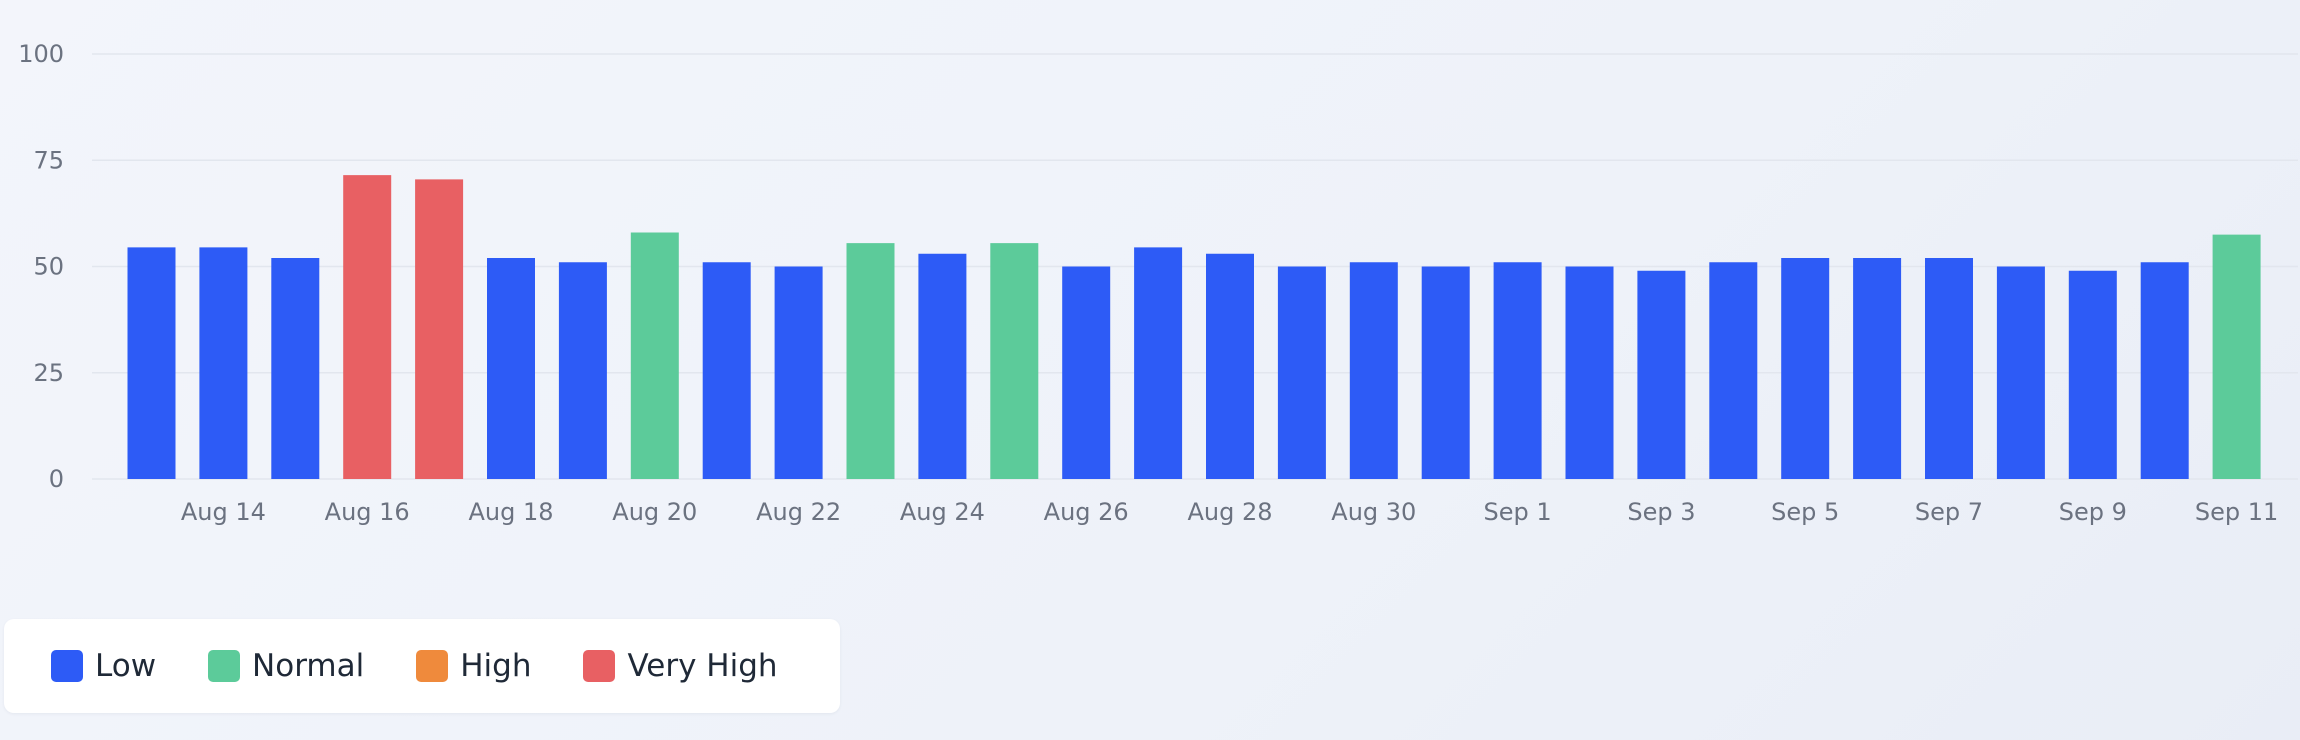  Describe the element at coordinates (67, 666) in the screenshot. I see `legend-swatch-low` at that location.